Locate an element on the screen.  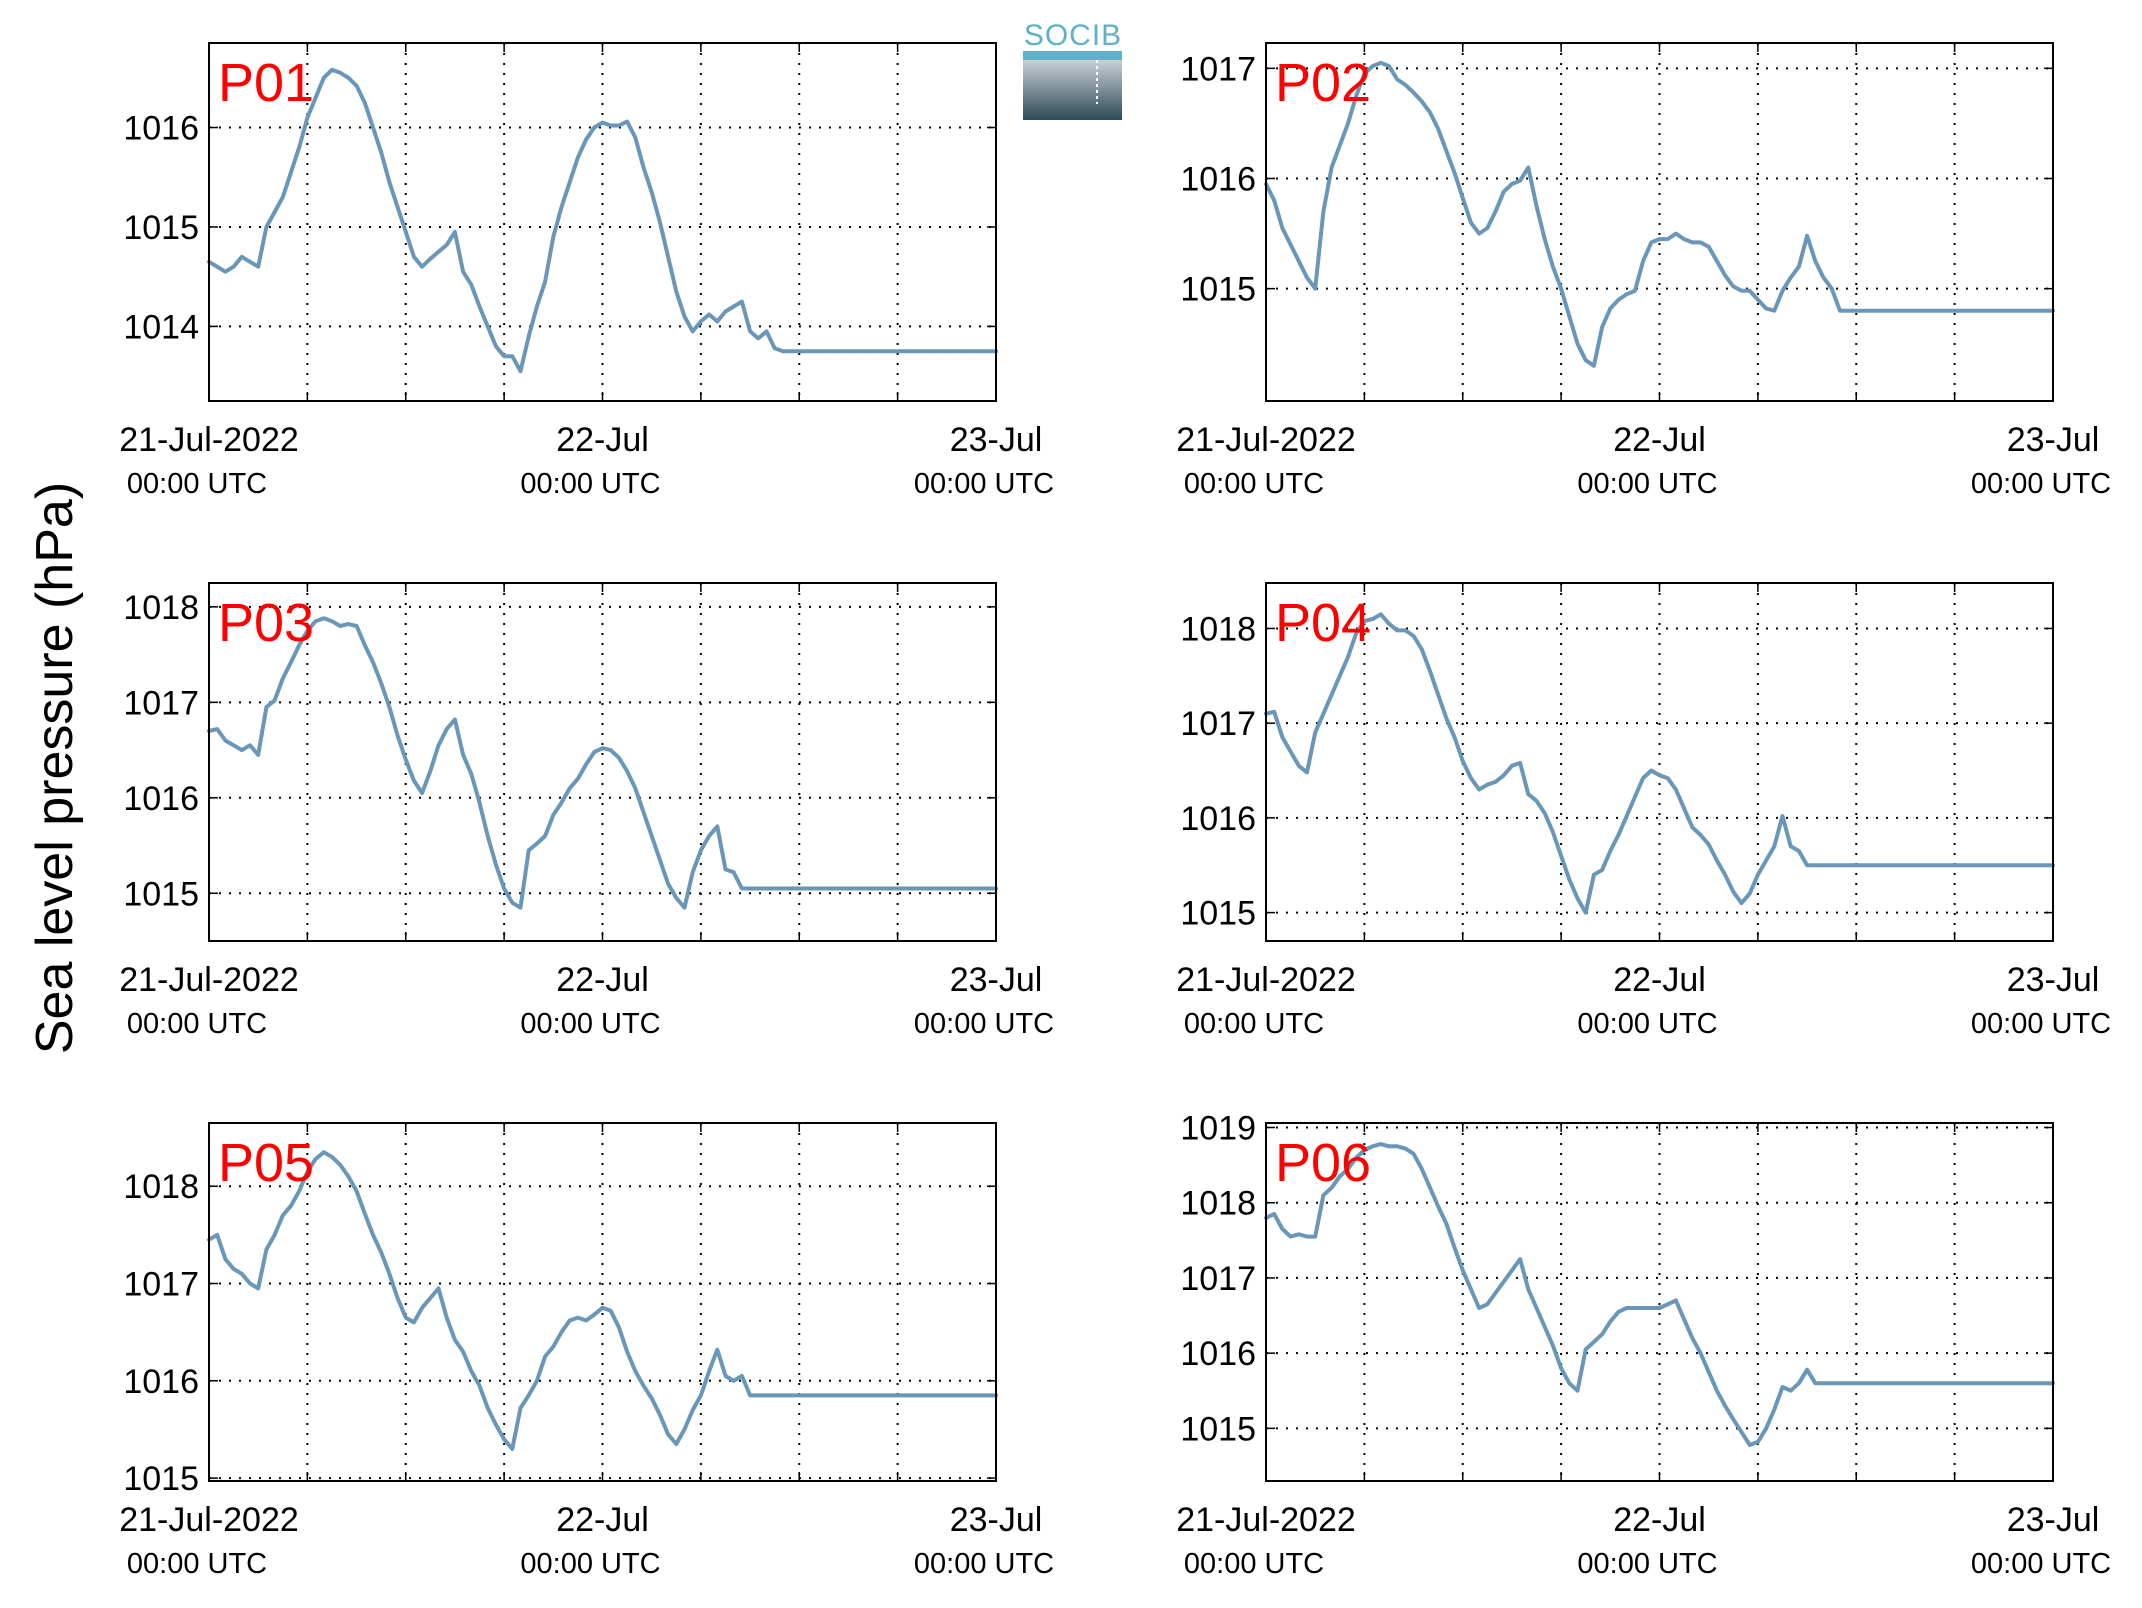
y-tick-label: 1014 is located at coordinates (161, 327).